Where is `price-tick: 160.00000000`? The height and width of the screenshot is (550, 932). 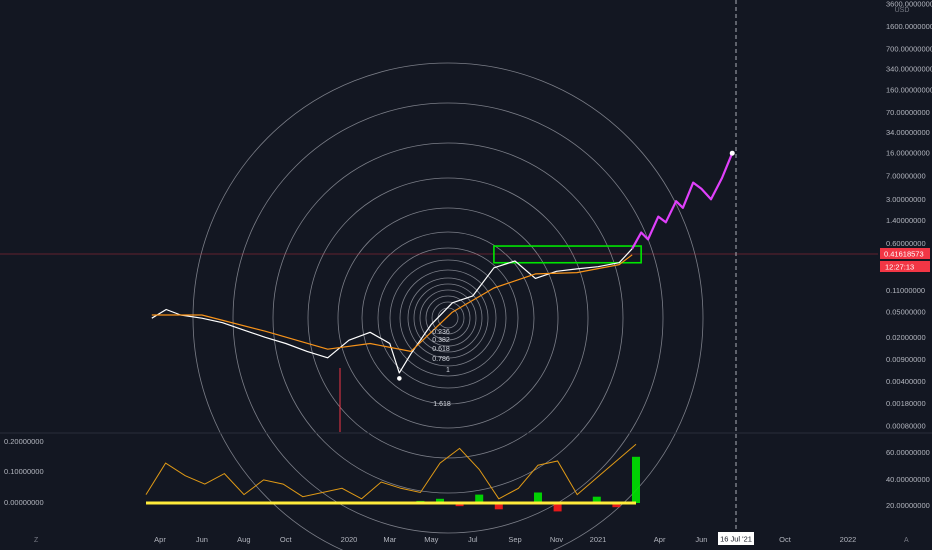
price-tick: 160.00000000 is located at coordinates (909, 89).